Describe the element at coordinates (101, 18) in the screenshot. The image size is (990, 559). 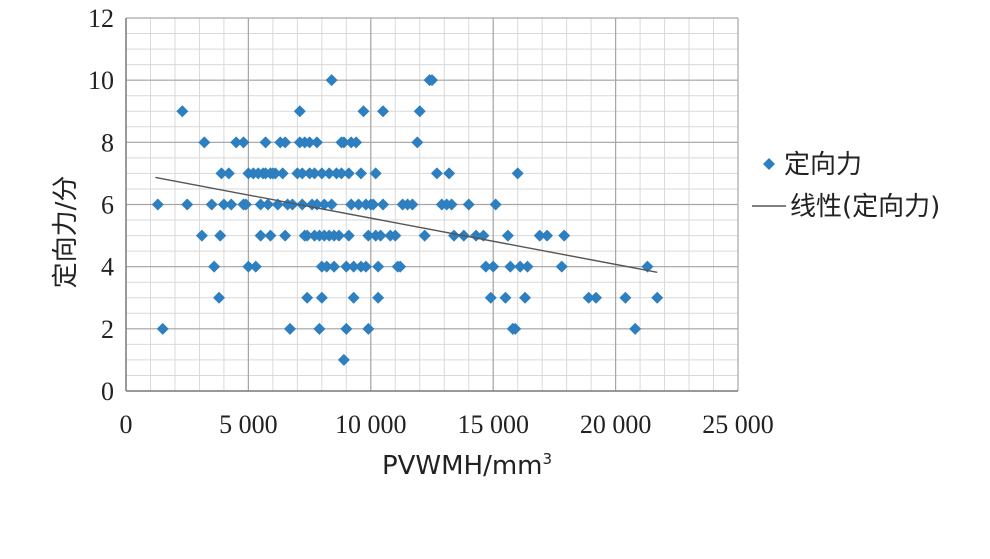
I see `y-tick-label: 12` at that location.